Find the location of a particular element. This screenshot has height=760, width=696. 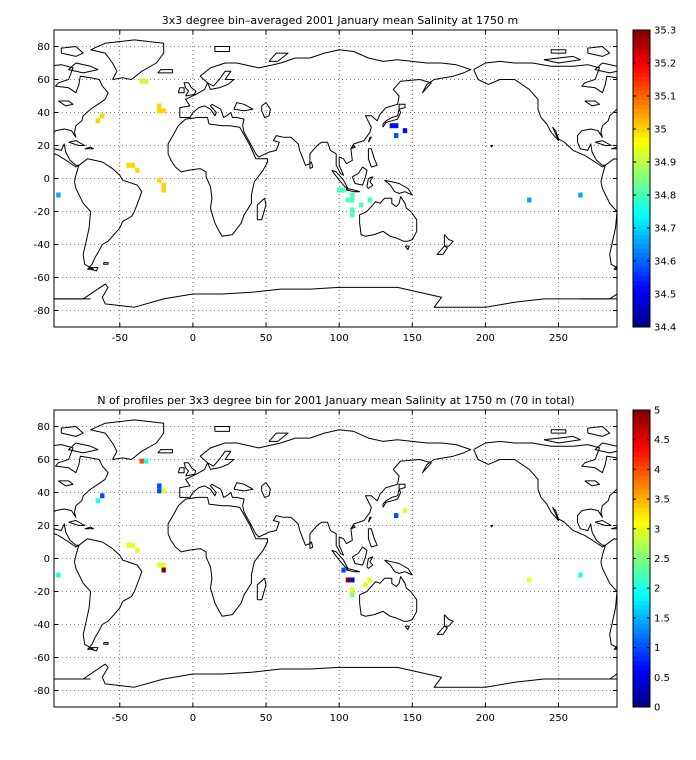

profile-count-bins is located at coordinates (319, 528).